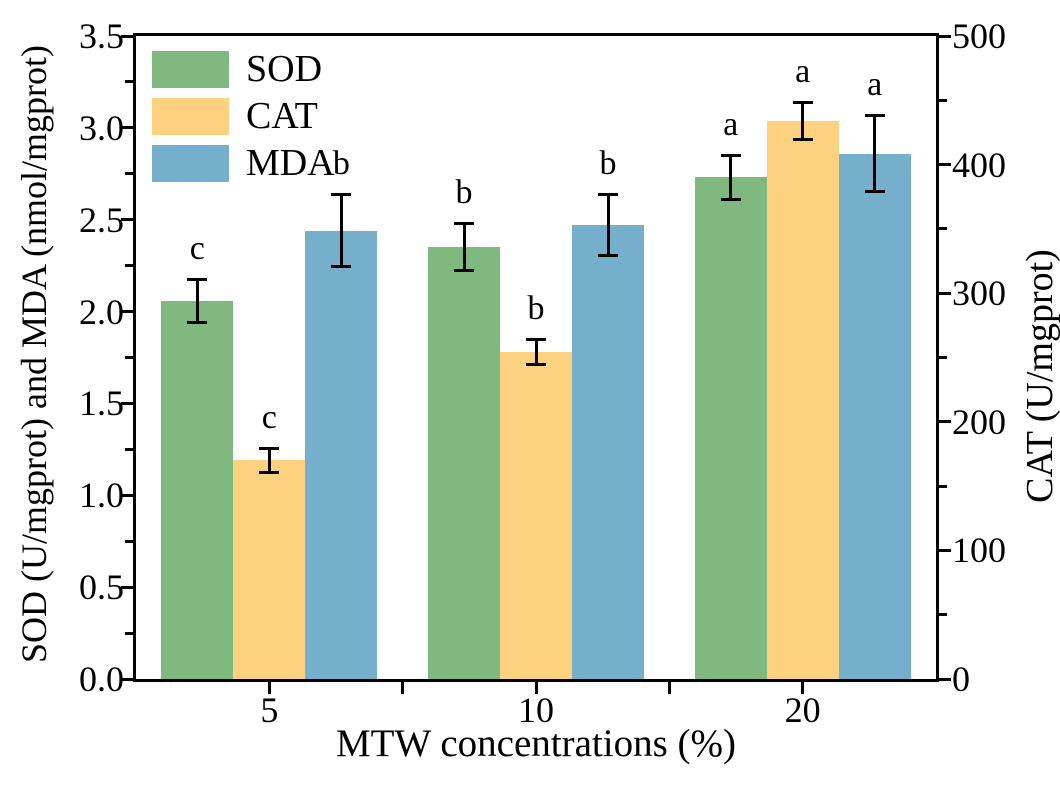  What do you see at coordinates (284, 69) in the screenshot?
I see `legend-label-SOD: SOD` at bounding box center [284, 69].